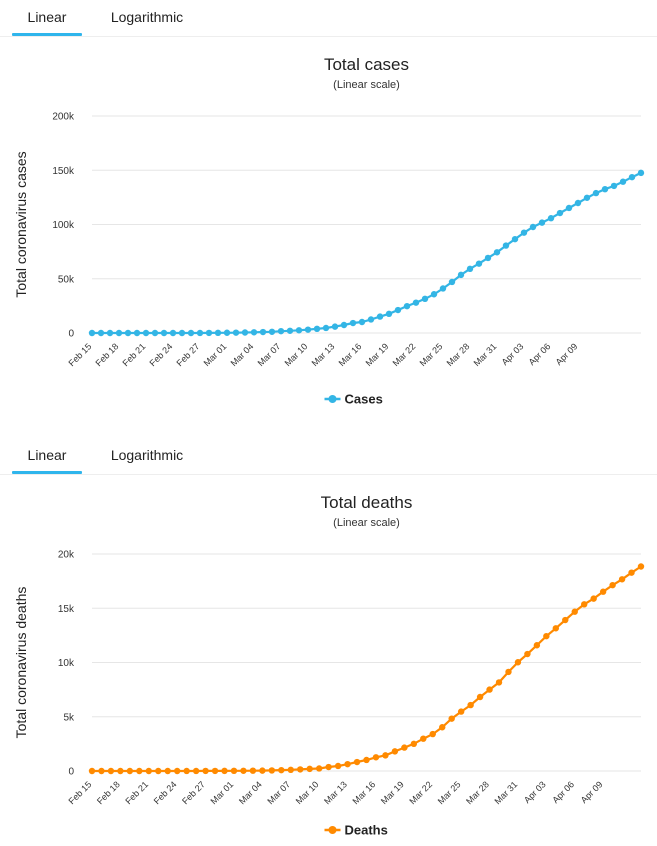 The image size is (657, 846). Describe the element at coordinates (21, 663) in the screenshot. I see `y-axis-label: Total coronavirus deaths` at that location.